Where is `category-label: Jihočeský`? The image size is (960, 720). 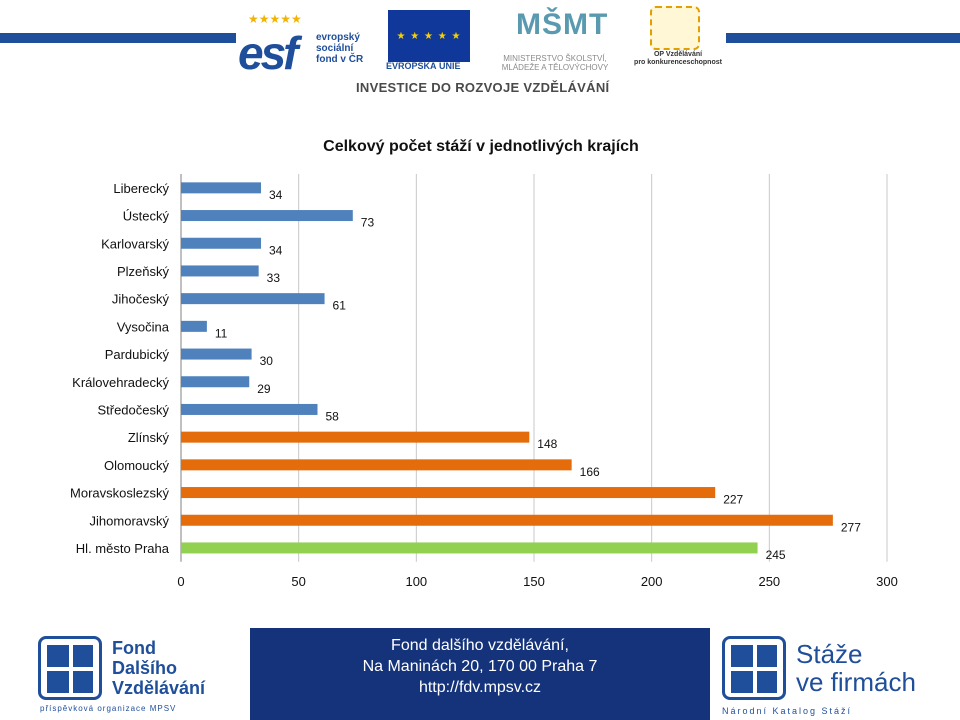 category-label: Jihočeský is located at coordinates (141, 299).